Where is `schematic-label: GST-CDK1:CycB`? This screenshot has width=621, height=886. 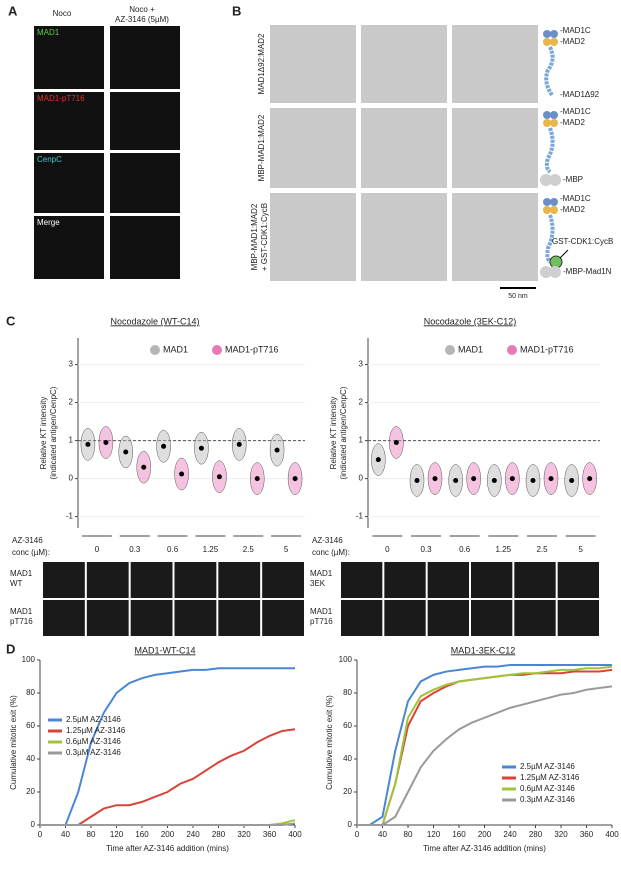
schematic-label: GST-CDK1:CycB is located at coordinates (582, 241).